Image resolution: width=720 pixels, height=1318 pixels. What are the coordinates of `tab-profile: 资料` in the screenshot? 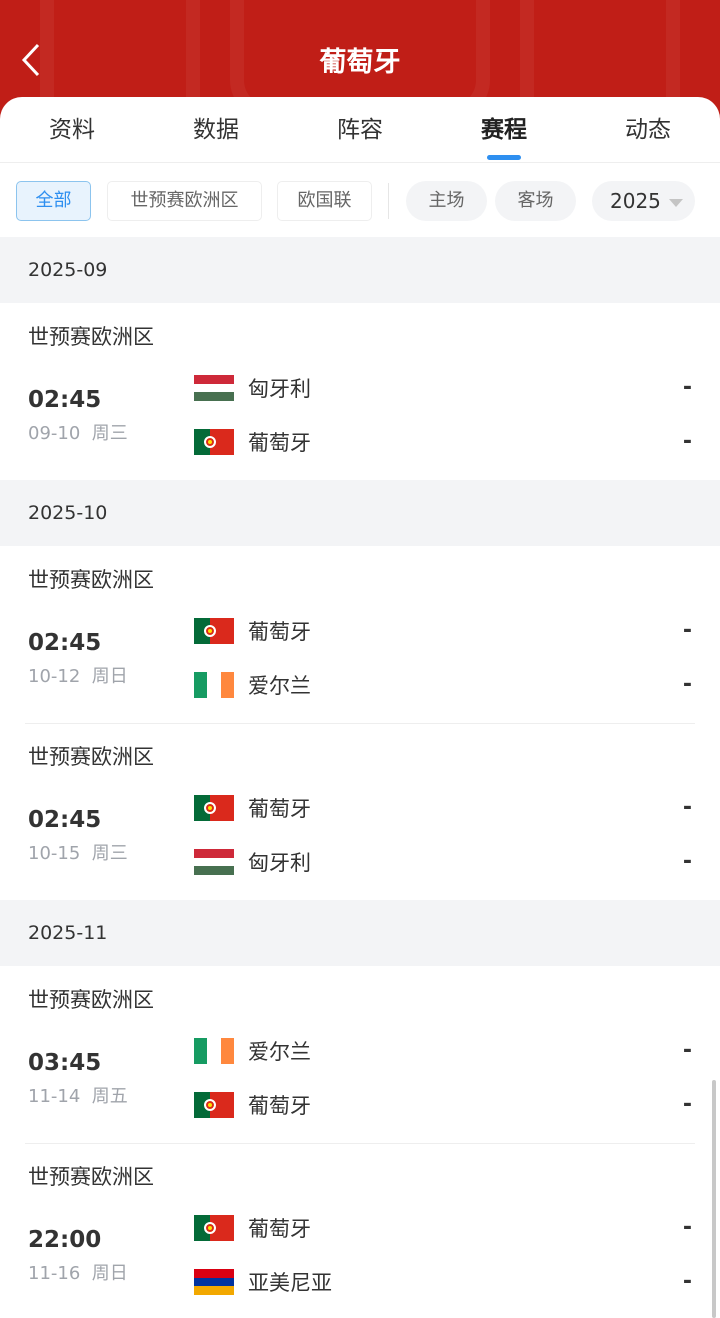 It's located at (72, 130).